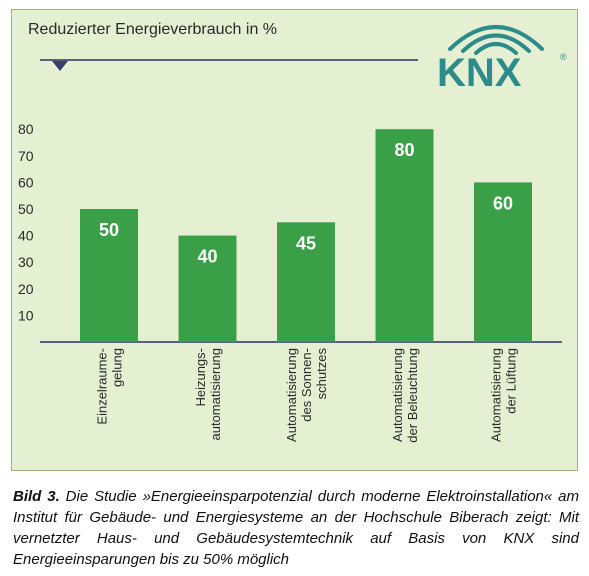 The image size is (589, 576). Describe the element at coordinates (26, 182) in the screenshot. I see `y-tick-label: 60` at that location.